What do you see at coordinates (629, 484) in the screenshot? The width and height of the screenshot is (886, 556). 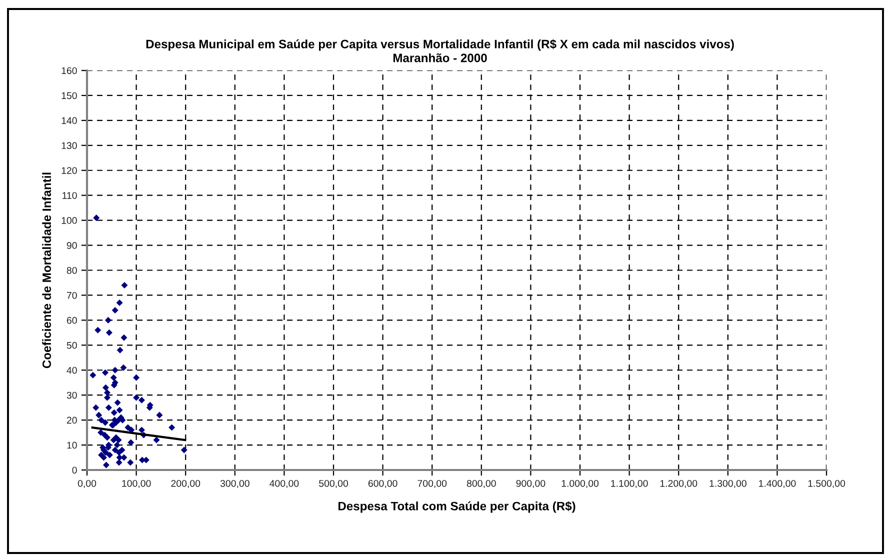 I see `x-tick-label: 1.100,00` at bounding box center [629, 484].